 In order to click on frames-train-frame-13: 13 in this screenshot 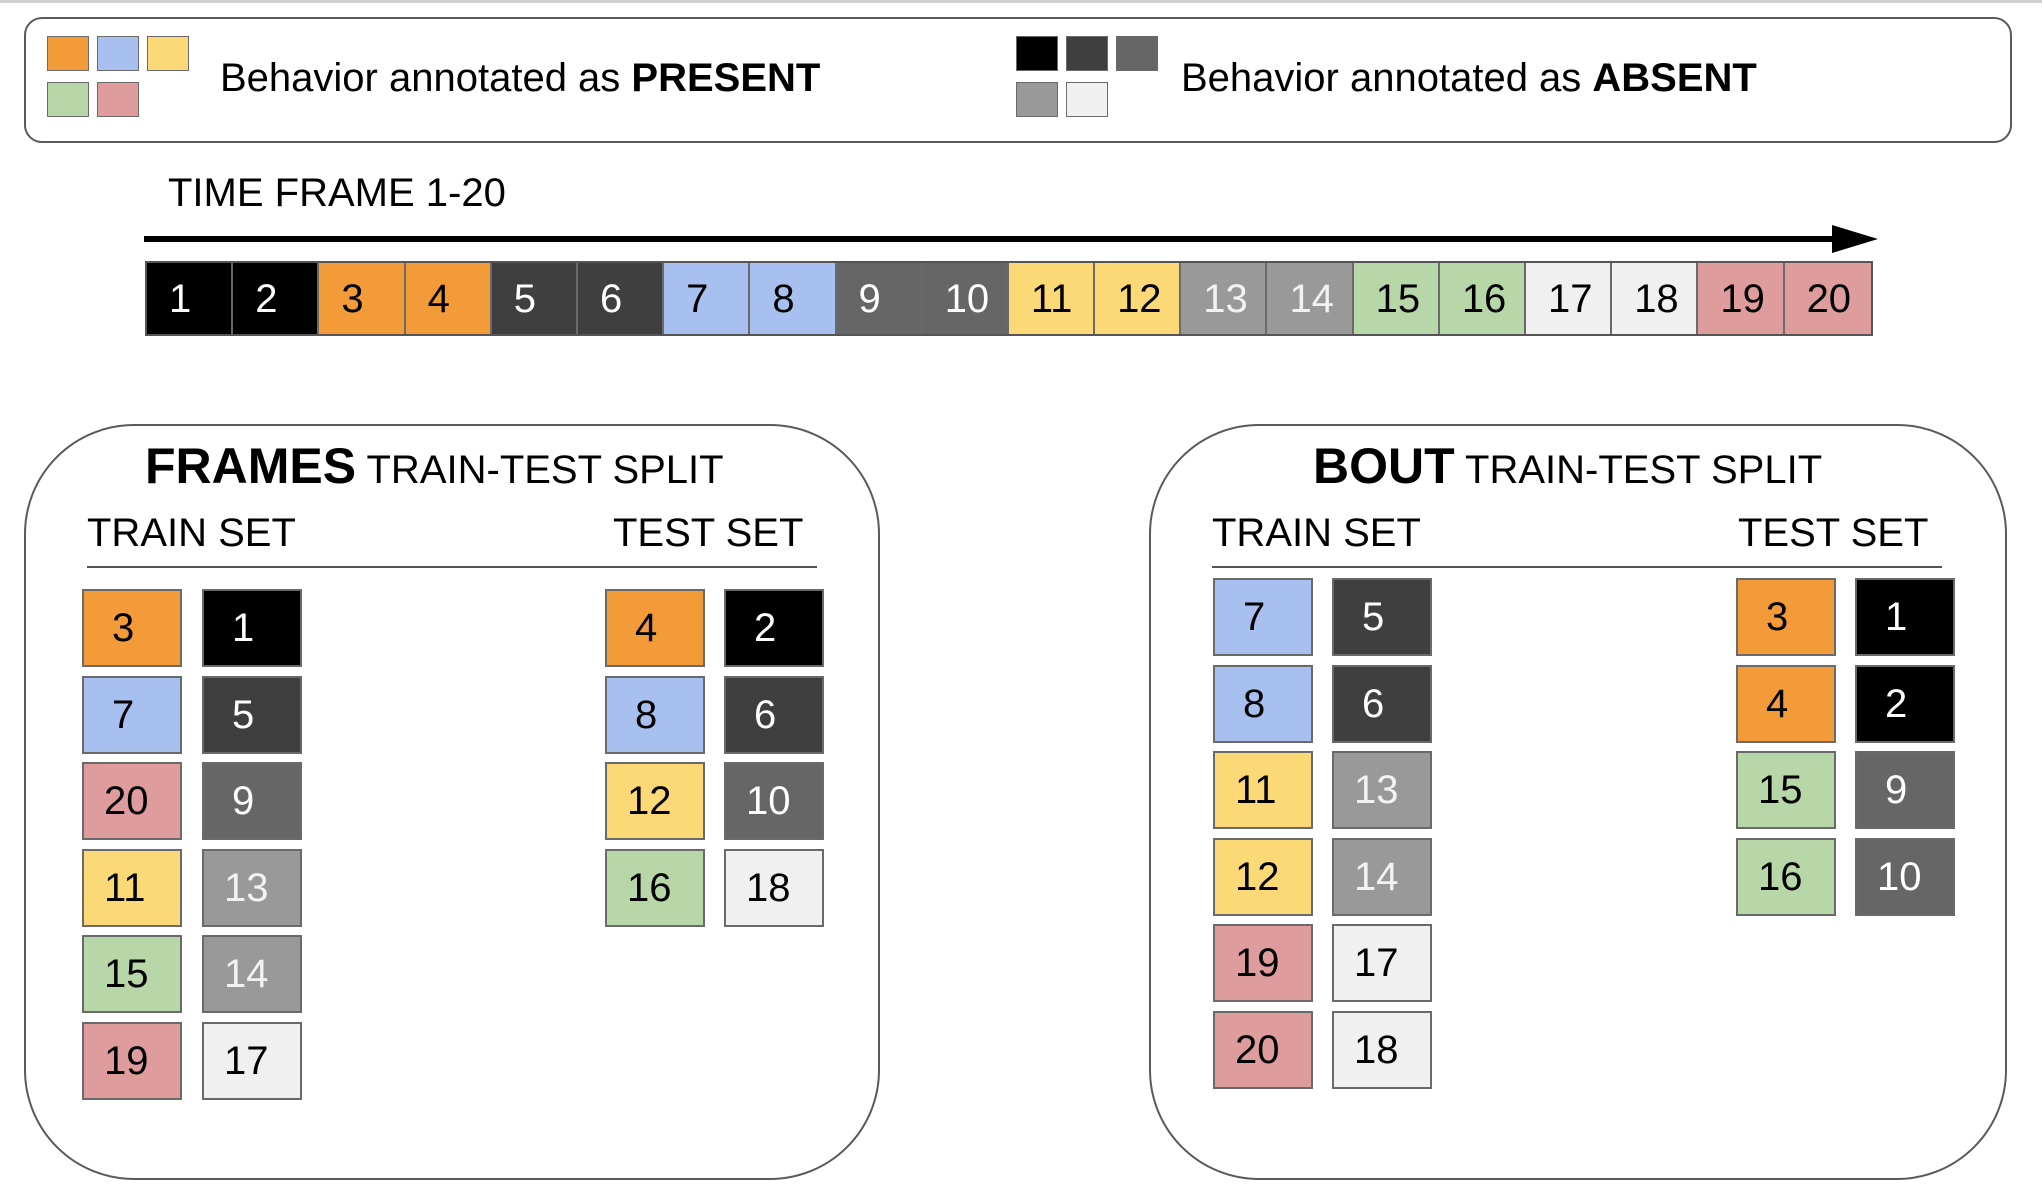, I will do `click(252, 887)`.